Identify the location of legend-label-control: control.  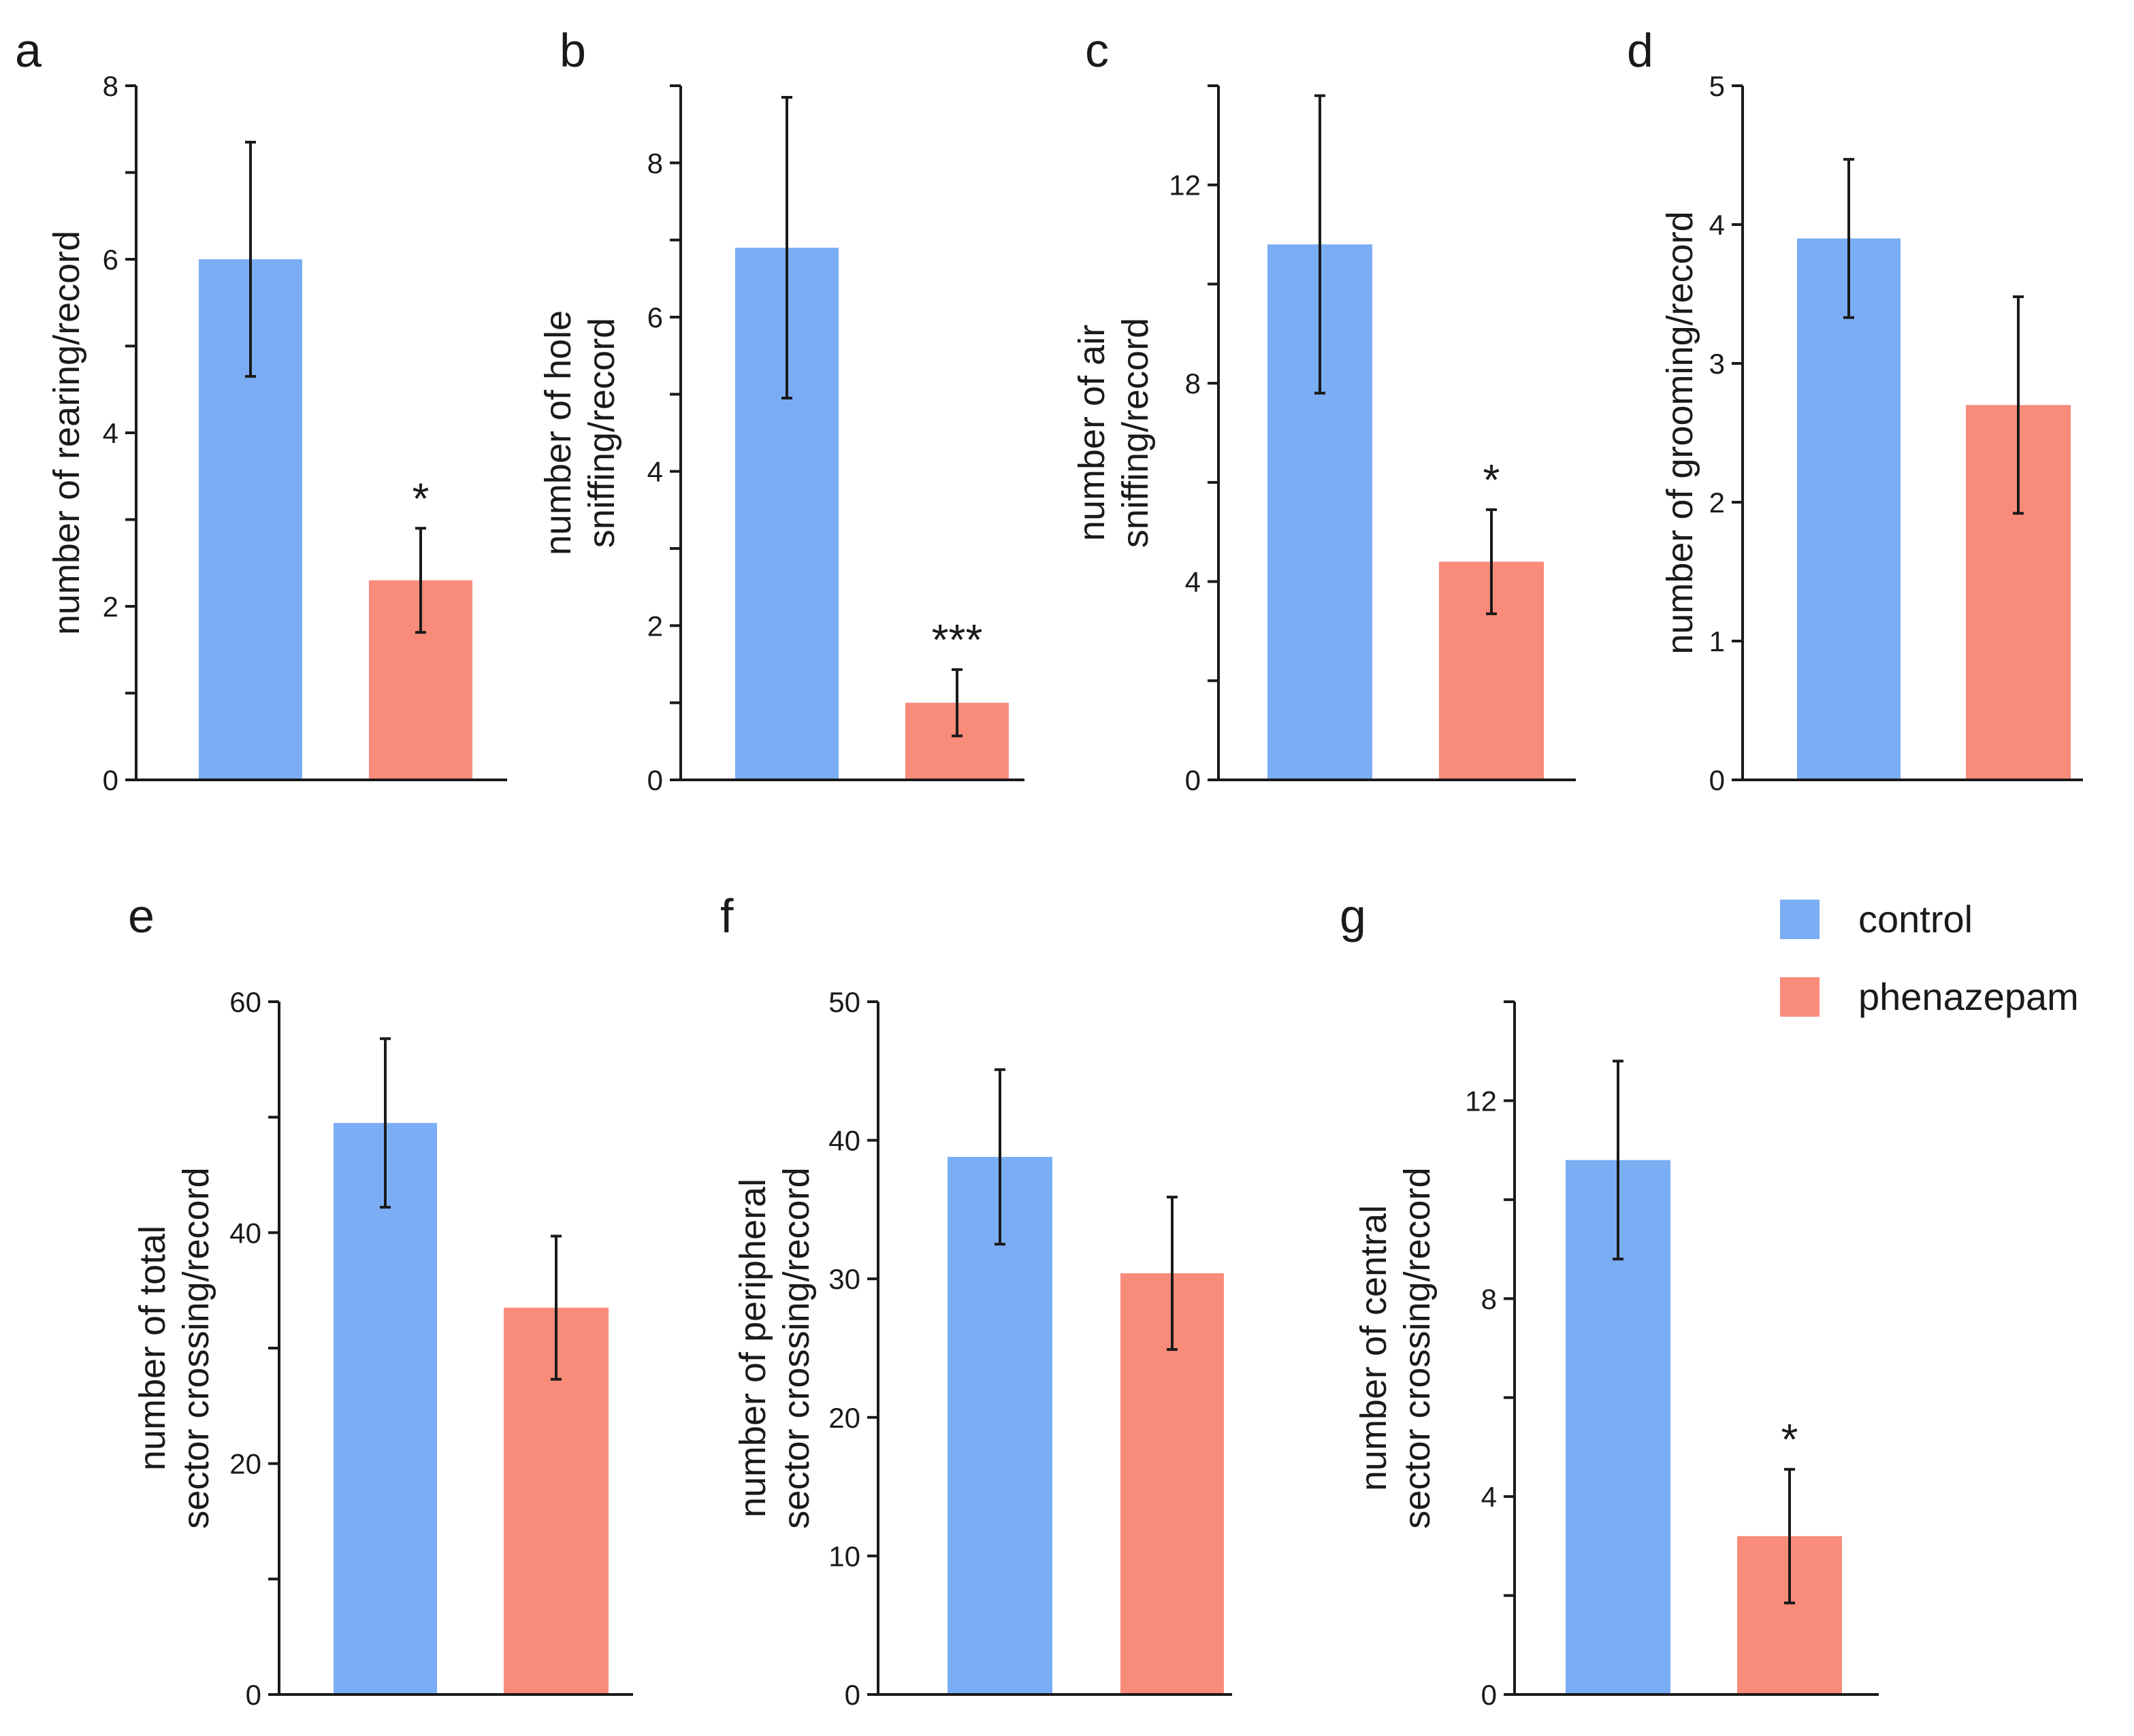
(1916, 919).